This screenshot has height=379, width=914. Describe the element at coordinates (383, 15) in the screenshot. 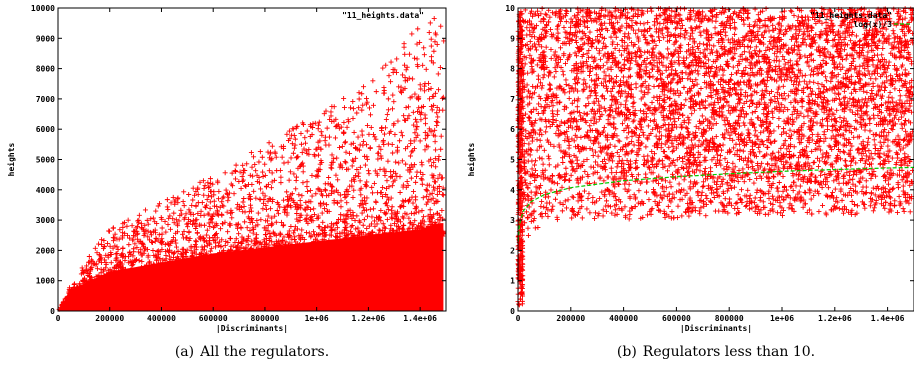

I see `chart-a-legend-entry: "11_heights.data"` at that location.